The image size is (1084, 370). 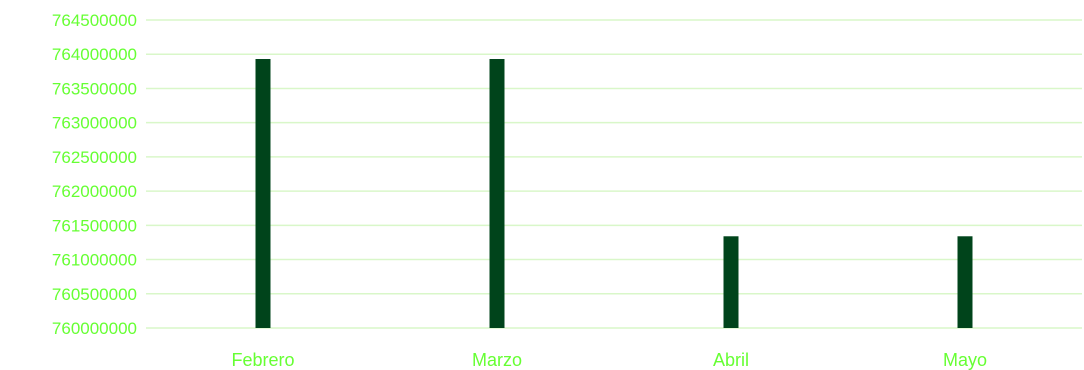 What do you see at coordinates (94, 88) in the screenshot?
I see `y-tick-label: 763500000` at bounding box center [94, 88].